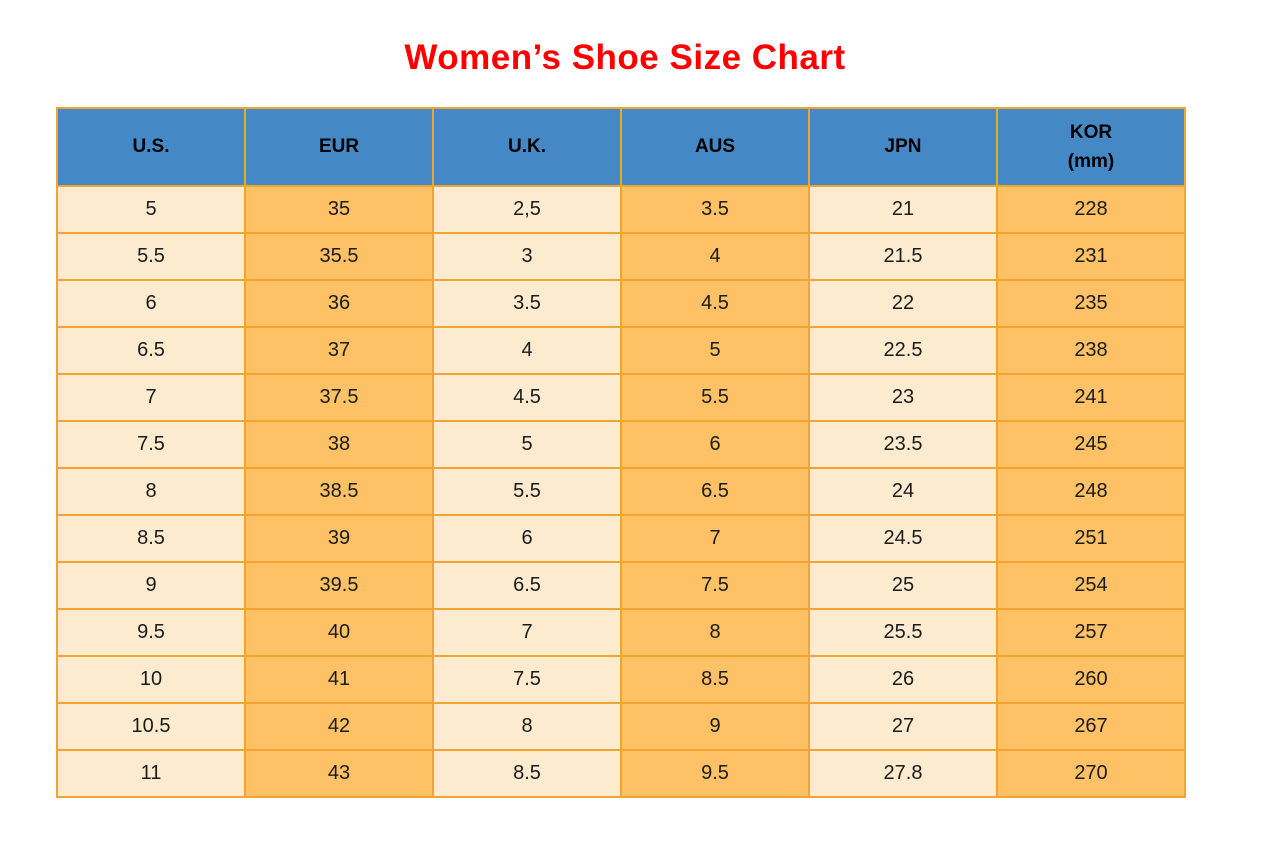  What do you see at coordinates (151, 147) in the screenshot?
I see `column-header-us: U.S.` at bounding box center [151, 147].